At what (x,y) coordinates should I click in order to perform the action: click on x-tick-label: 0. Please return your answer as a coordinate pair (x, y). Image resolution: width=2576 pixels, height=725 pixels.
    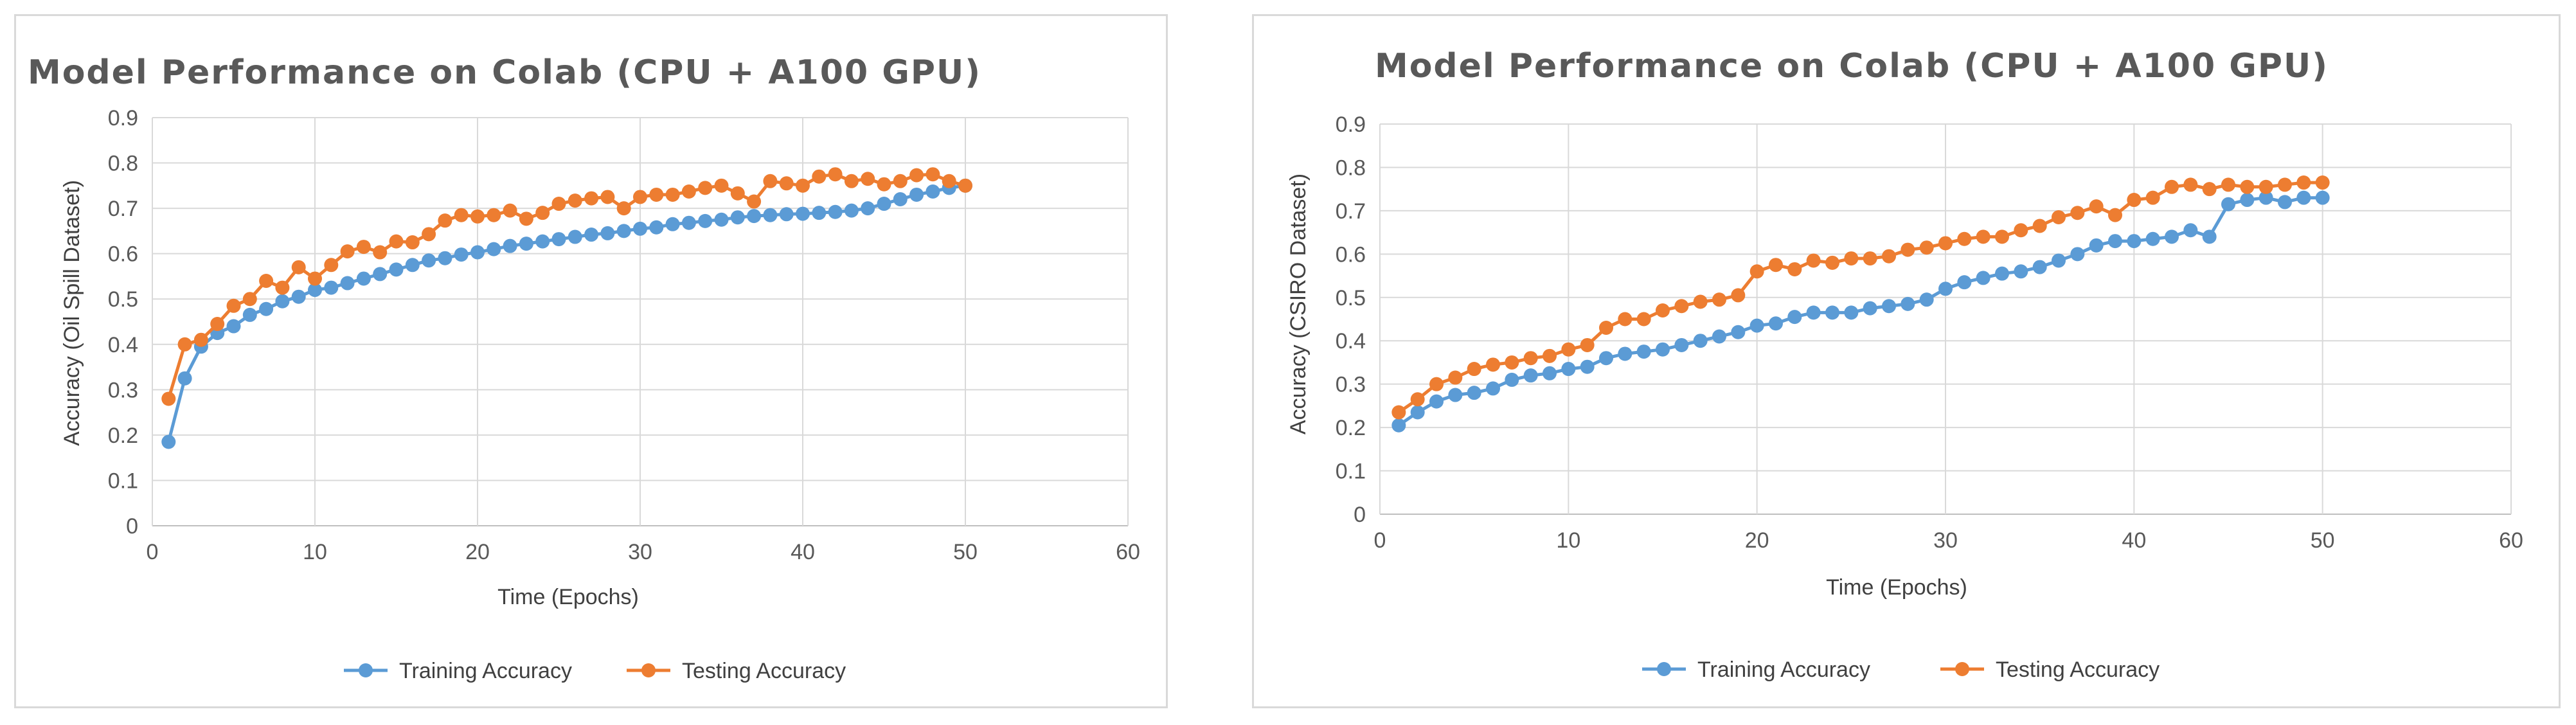
    Looking at the image, I should click on (1380, 540).